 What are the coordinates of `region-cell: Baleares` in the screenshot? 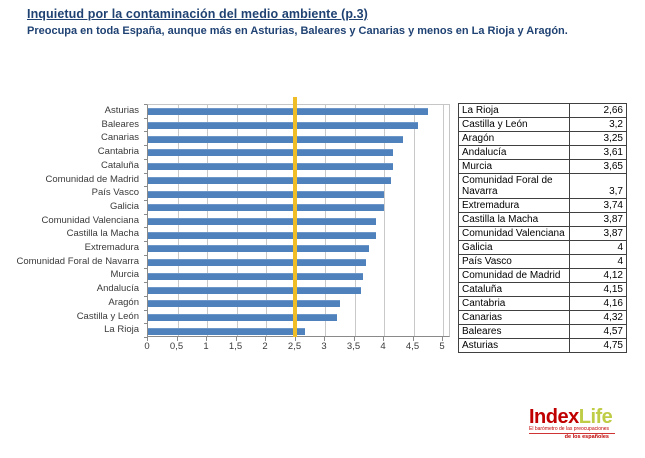 It's located at (514, 331).